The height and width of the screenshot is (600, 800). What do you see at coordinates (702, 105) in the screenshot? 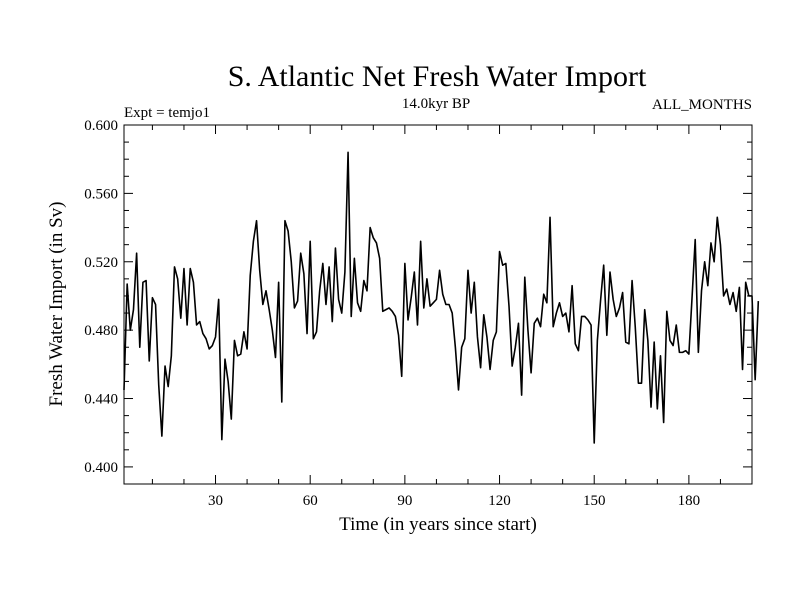
I see `chart-label-right: ALL_MONTHS` at bounding box center [702, 105].